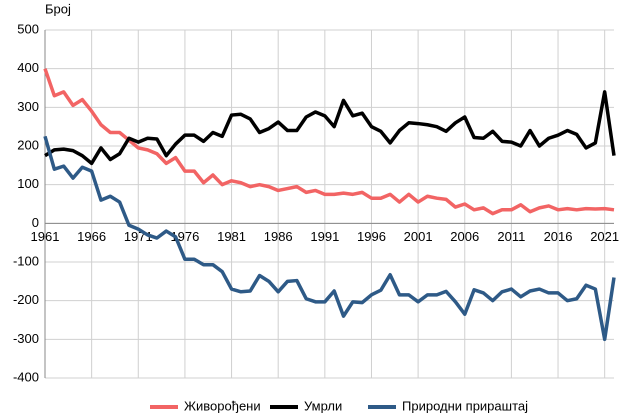 The width and height of the screenshot is (619, 419). Describe the element at coordinates (26, 376) in the screenshot. I see `y-tick-label: -400` at that location.